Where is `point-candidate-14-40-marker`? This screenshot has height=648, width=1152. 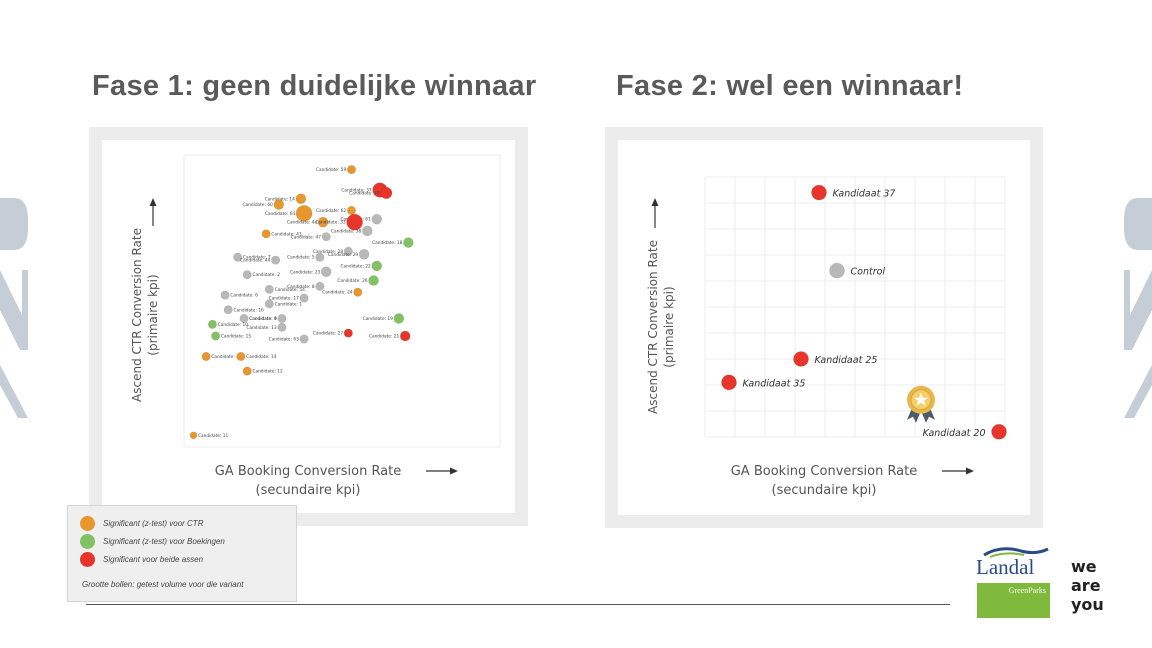
point-candidate-14-40-marker is located at coordinates (241, 356).